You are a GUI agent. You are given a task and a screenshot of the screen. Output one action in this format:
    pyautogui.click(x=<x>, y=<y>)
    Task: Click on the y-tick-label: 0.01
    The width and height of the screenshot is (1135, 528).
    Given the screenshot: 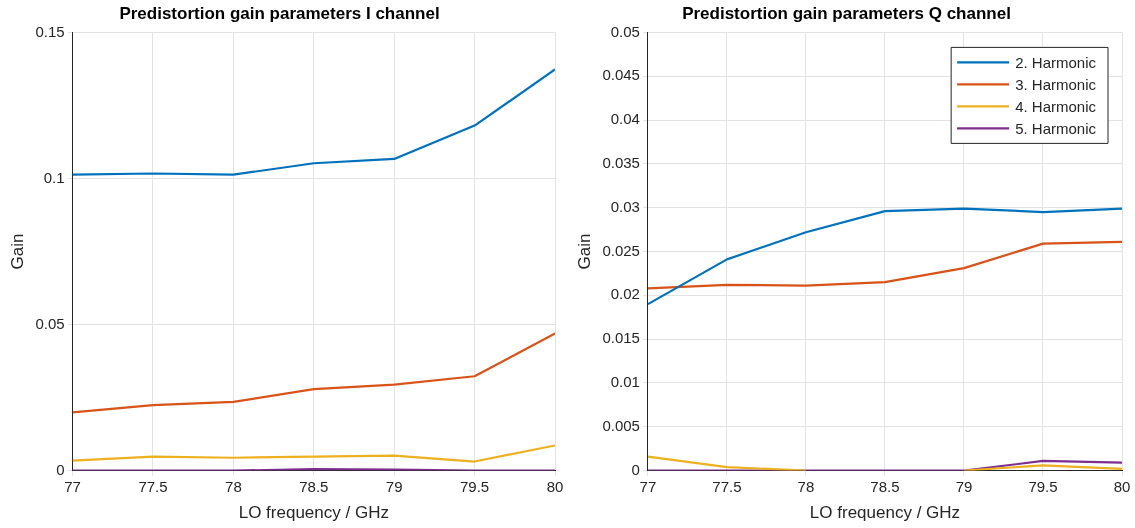 What is the action you would take?
    pyautogui.click(x=625, y=382)
    